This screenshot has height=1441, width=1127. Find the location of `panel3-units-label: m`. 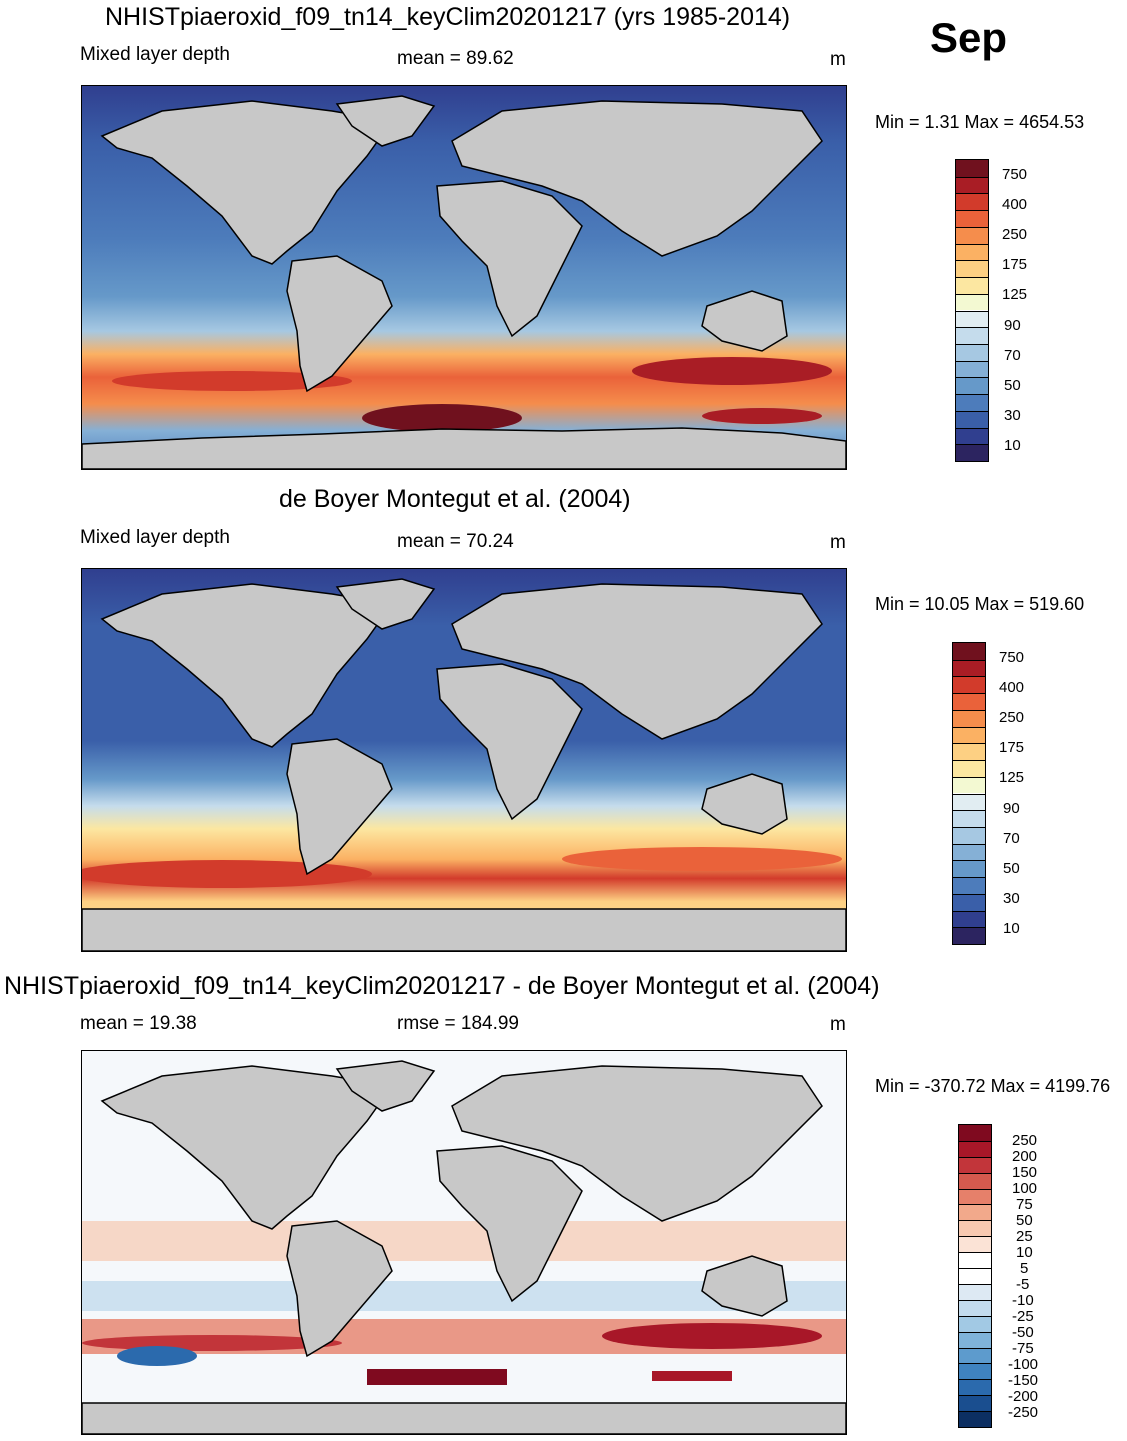

panel3-units-label: m is located at coordinates (838, 1024).